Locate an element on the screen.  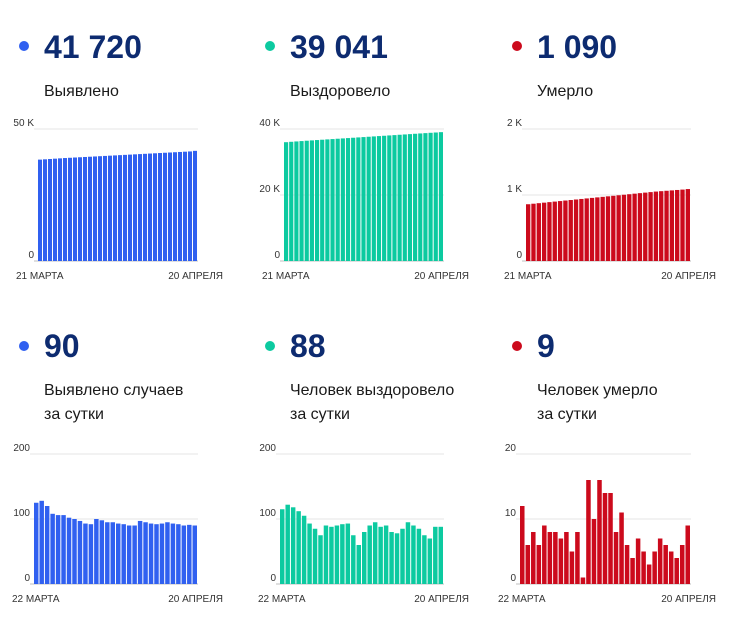
x-start-label: 22 МАРТА is located at coordinates (36, 599).